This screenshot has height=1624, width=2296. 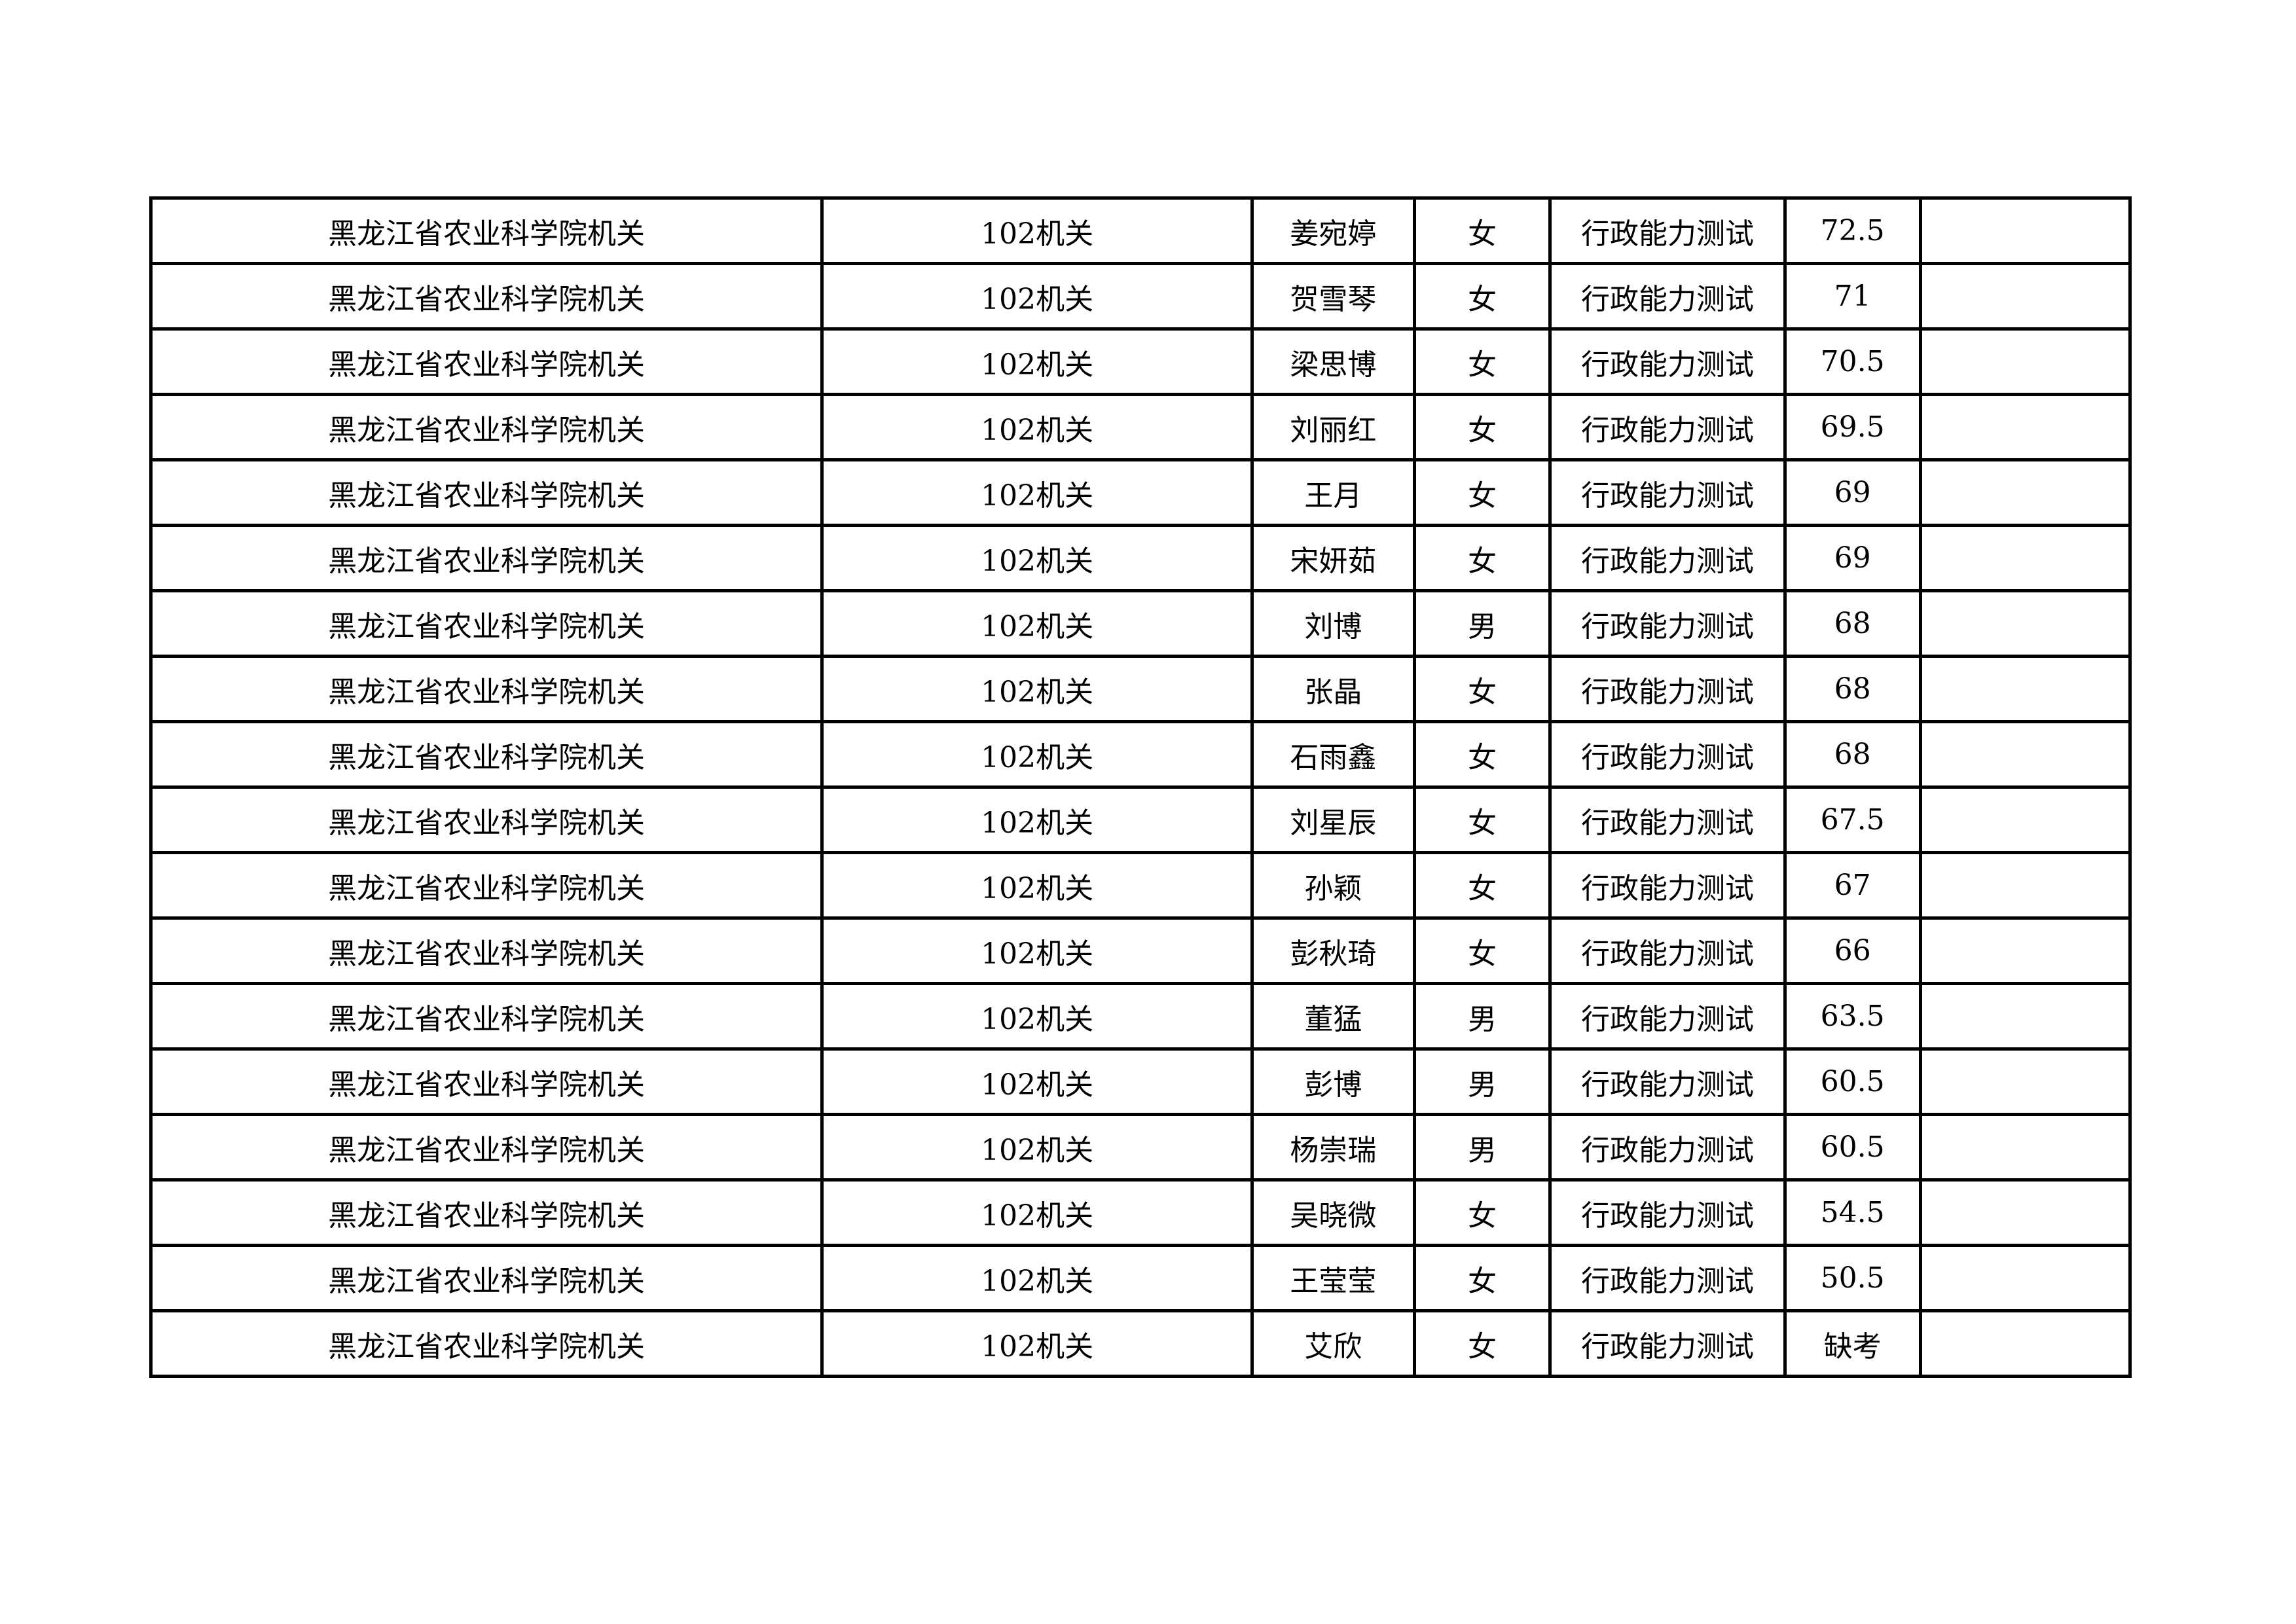 What do you see at coordinates (1333, 296) in the screenshot?
I see `name-cell: 贺雪琴` at bounding box center [1333, 296].